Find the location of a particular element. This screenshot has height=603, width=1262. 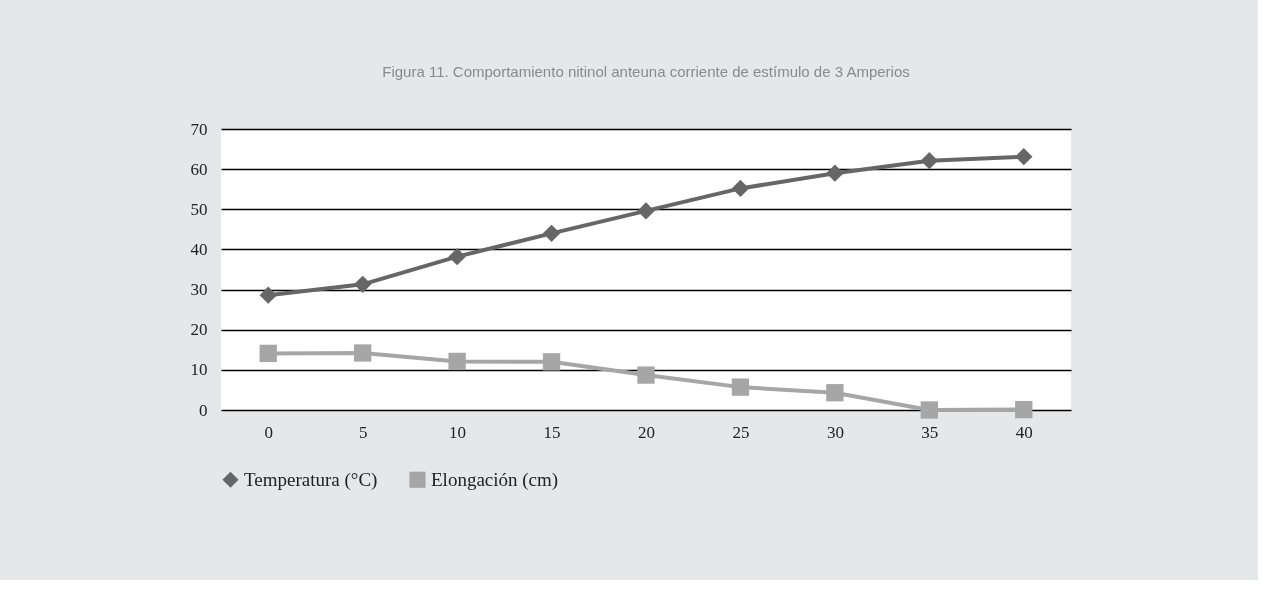

y-tick-label: 70 is located at coordinates (199, 129).